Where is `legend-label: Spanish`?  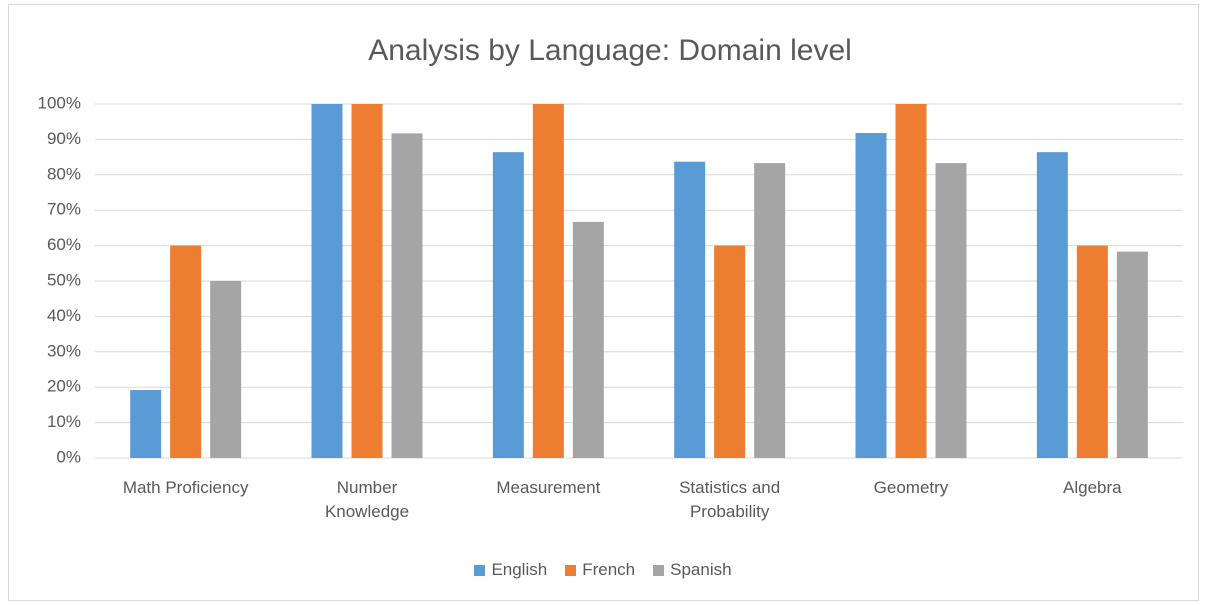 legend-label: Spanish is located at coordinates (701, 569).